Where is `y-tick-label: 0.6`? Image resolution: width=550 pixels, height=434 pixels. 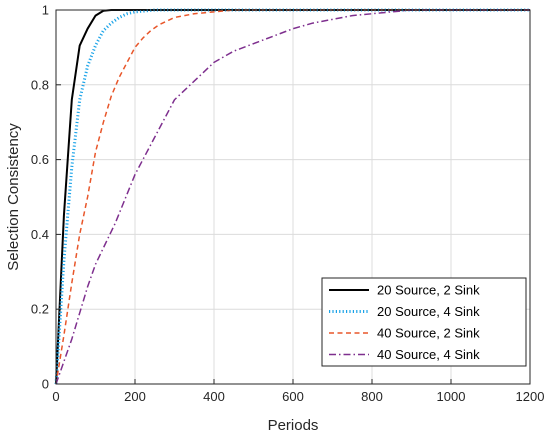
y-tick-label: 0.6 is located at coordinates (40, 159).